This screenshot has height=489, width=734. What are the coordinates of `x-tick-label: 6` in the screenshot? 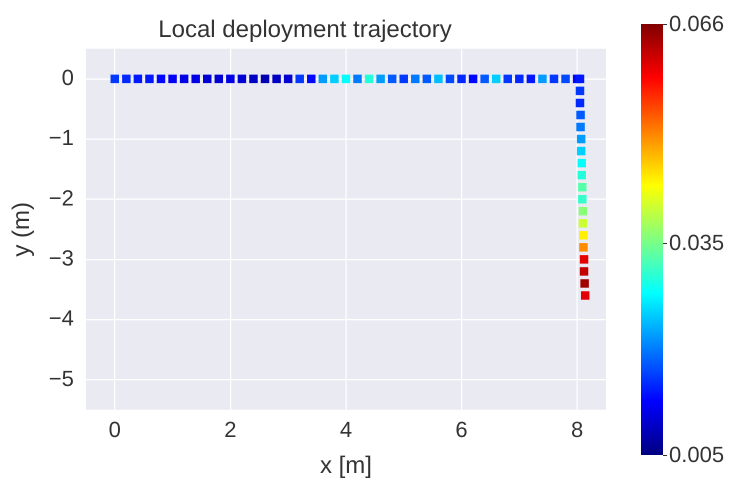 It's located at (461, 429).